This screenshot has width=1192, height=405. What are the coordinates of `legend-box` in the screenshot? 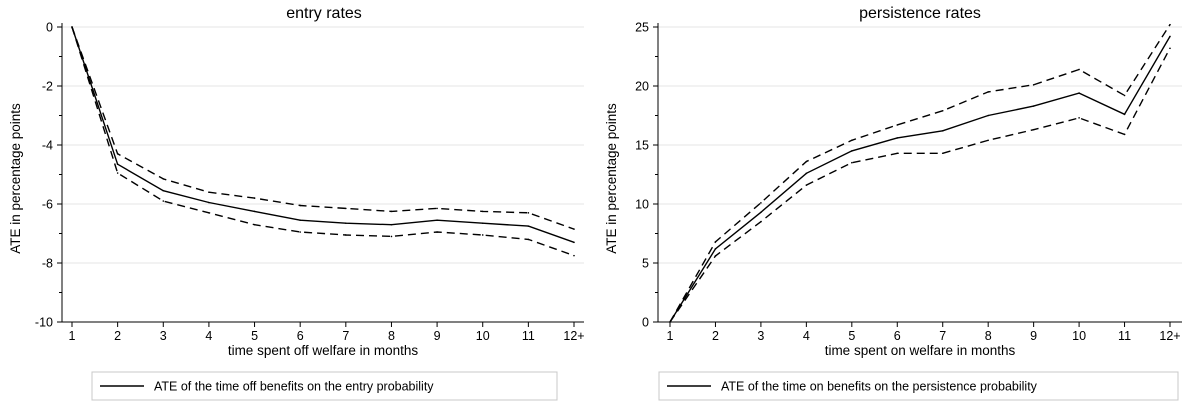 It's located at (918, 386).